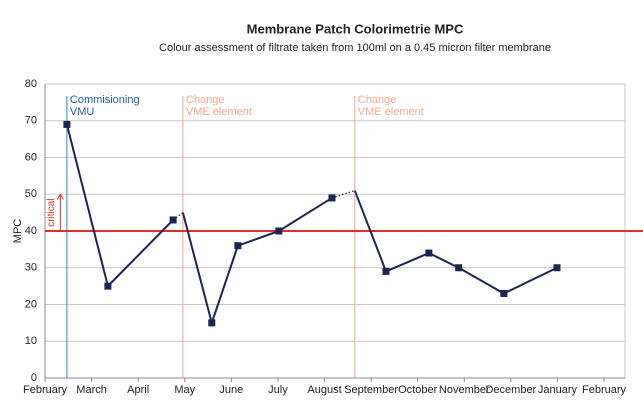  What do you see at coordinates (18, 231) in the screenshot?
I see `y-axis-label: MPC` at bounding box center [18, 231].